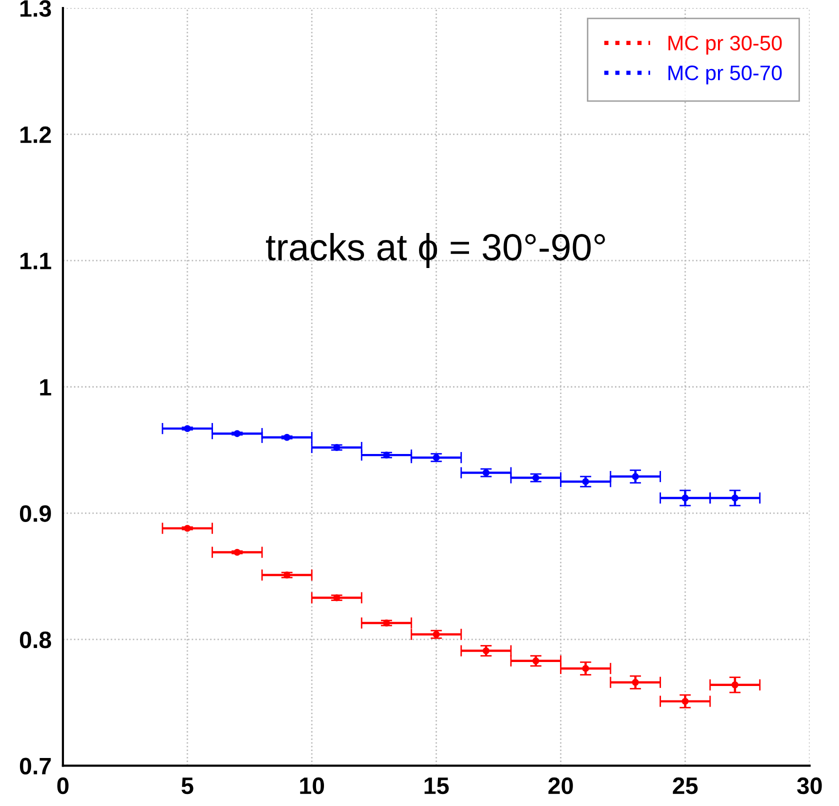  Describe the element at coordinates (35, 134) in the screenshot. I see `y-tick-label: 1.2` at that location.